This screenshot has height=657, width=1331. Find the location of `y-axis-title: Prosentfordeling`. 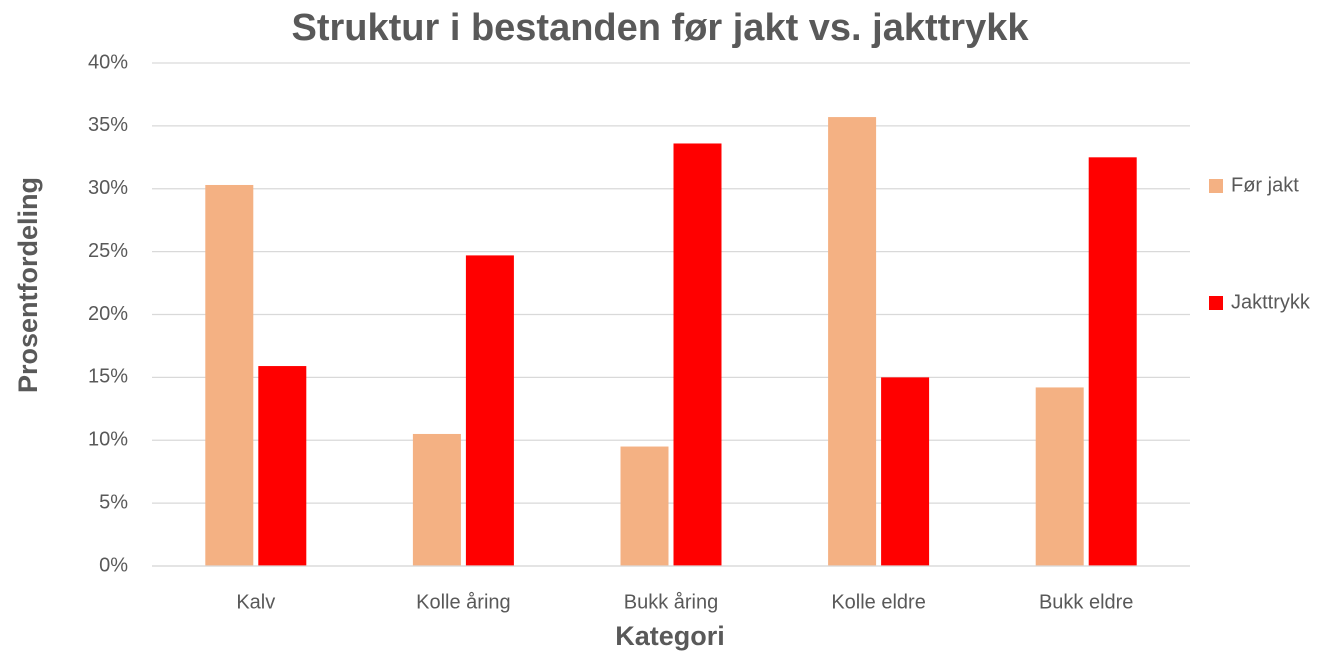

y-axis-title: Prosentfordeling is located at coordinates (28, 285).